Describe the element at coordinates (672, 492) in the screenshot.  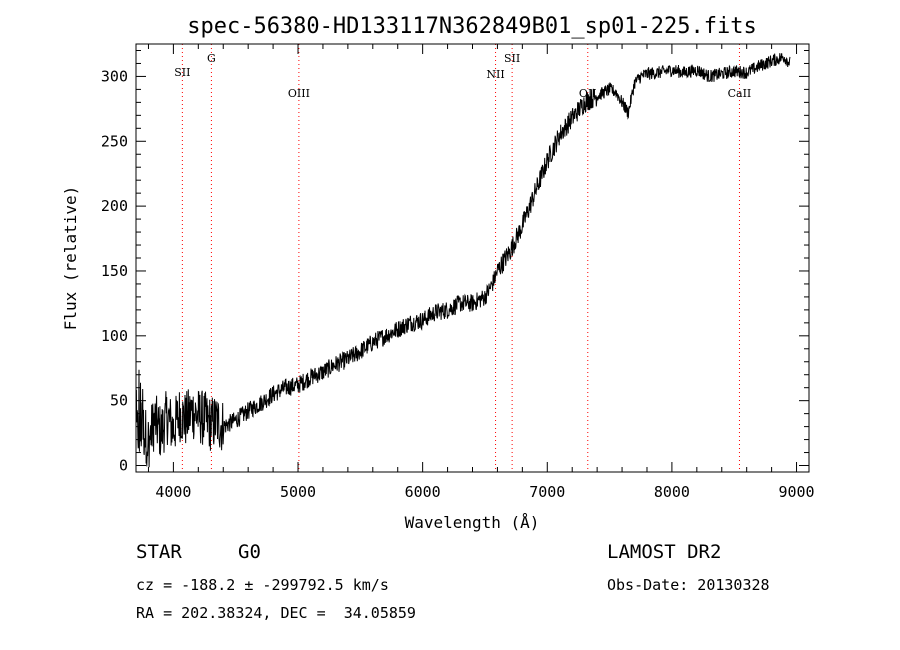
I see `x-tick-label: 8000` at that location.